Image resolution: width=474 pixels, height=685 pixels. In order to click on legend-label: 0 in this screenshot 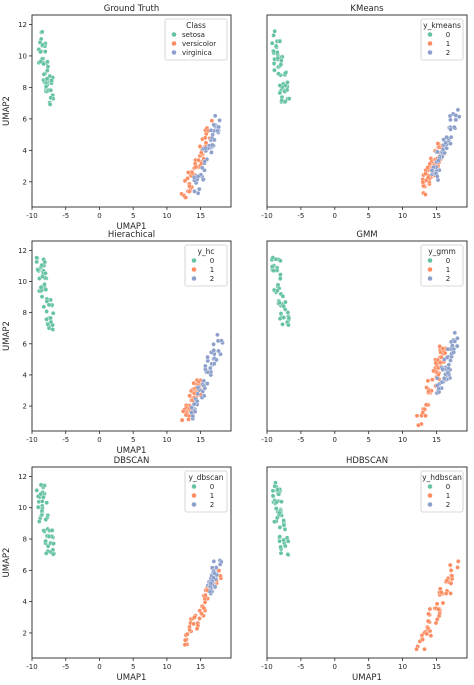, I will do `click(448, 261)`.